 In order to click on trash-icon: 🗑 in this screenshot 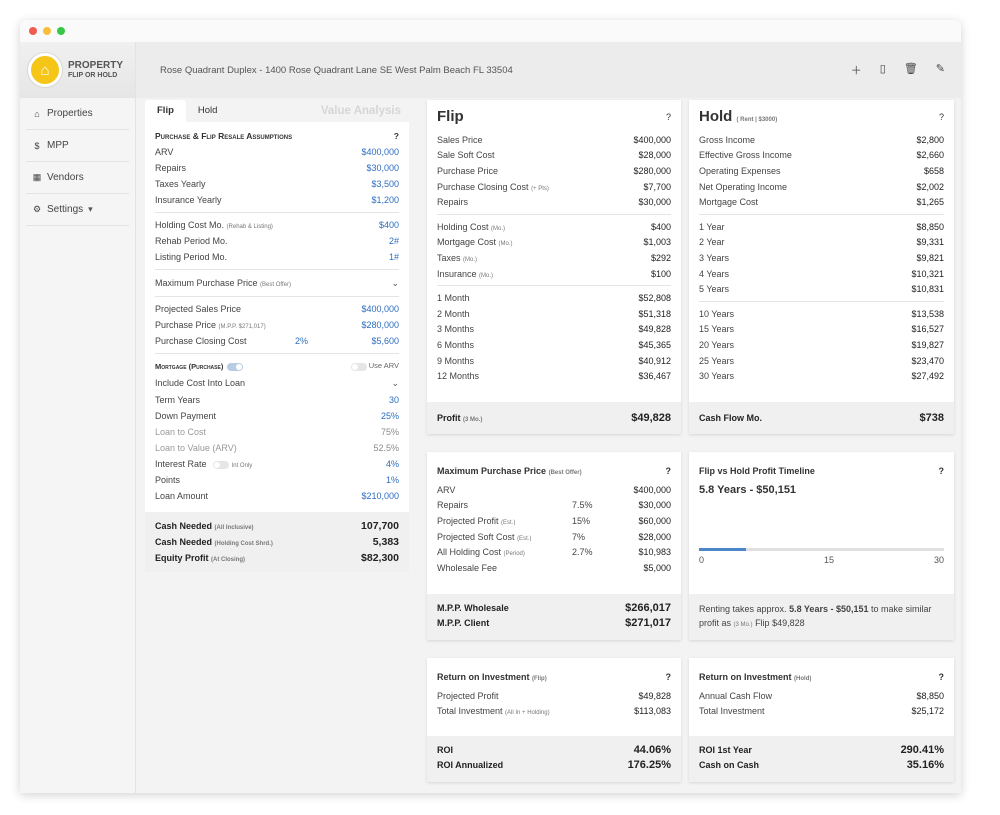, I will do `click(910, 69)`.